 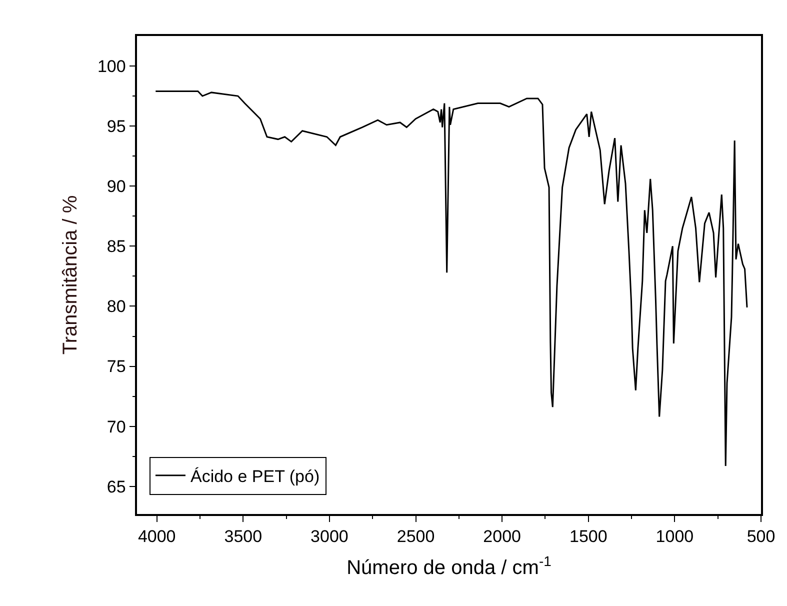 What do you see at coordinates (255, 476) in the screenshot?
I see `legend-label: Ácido e PET (pó)` at bounding box center [255, 476].